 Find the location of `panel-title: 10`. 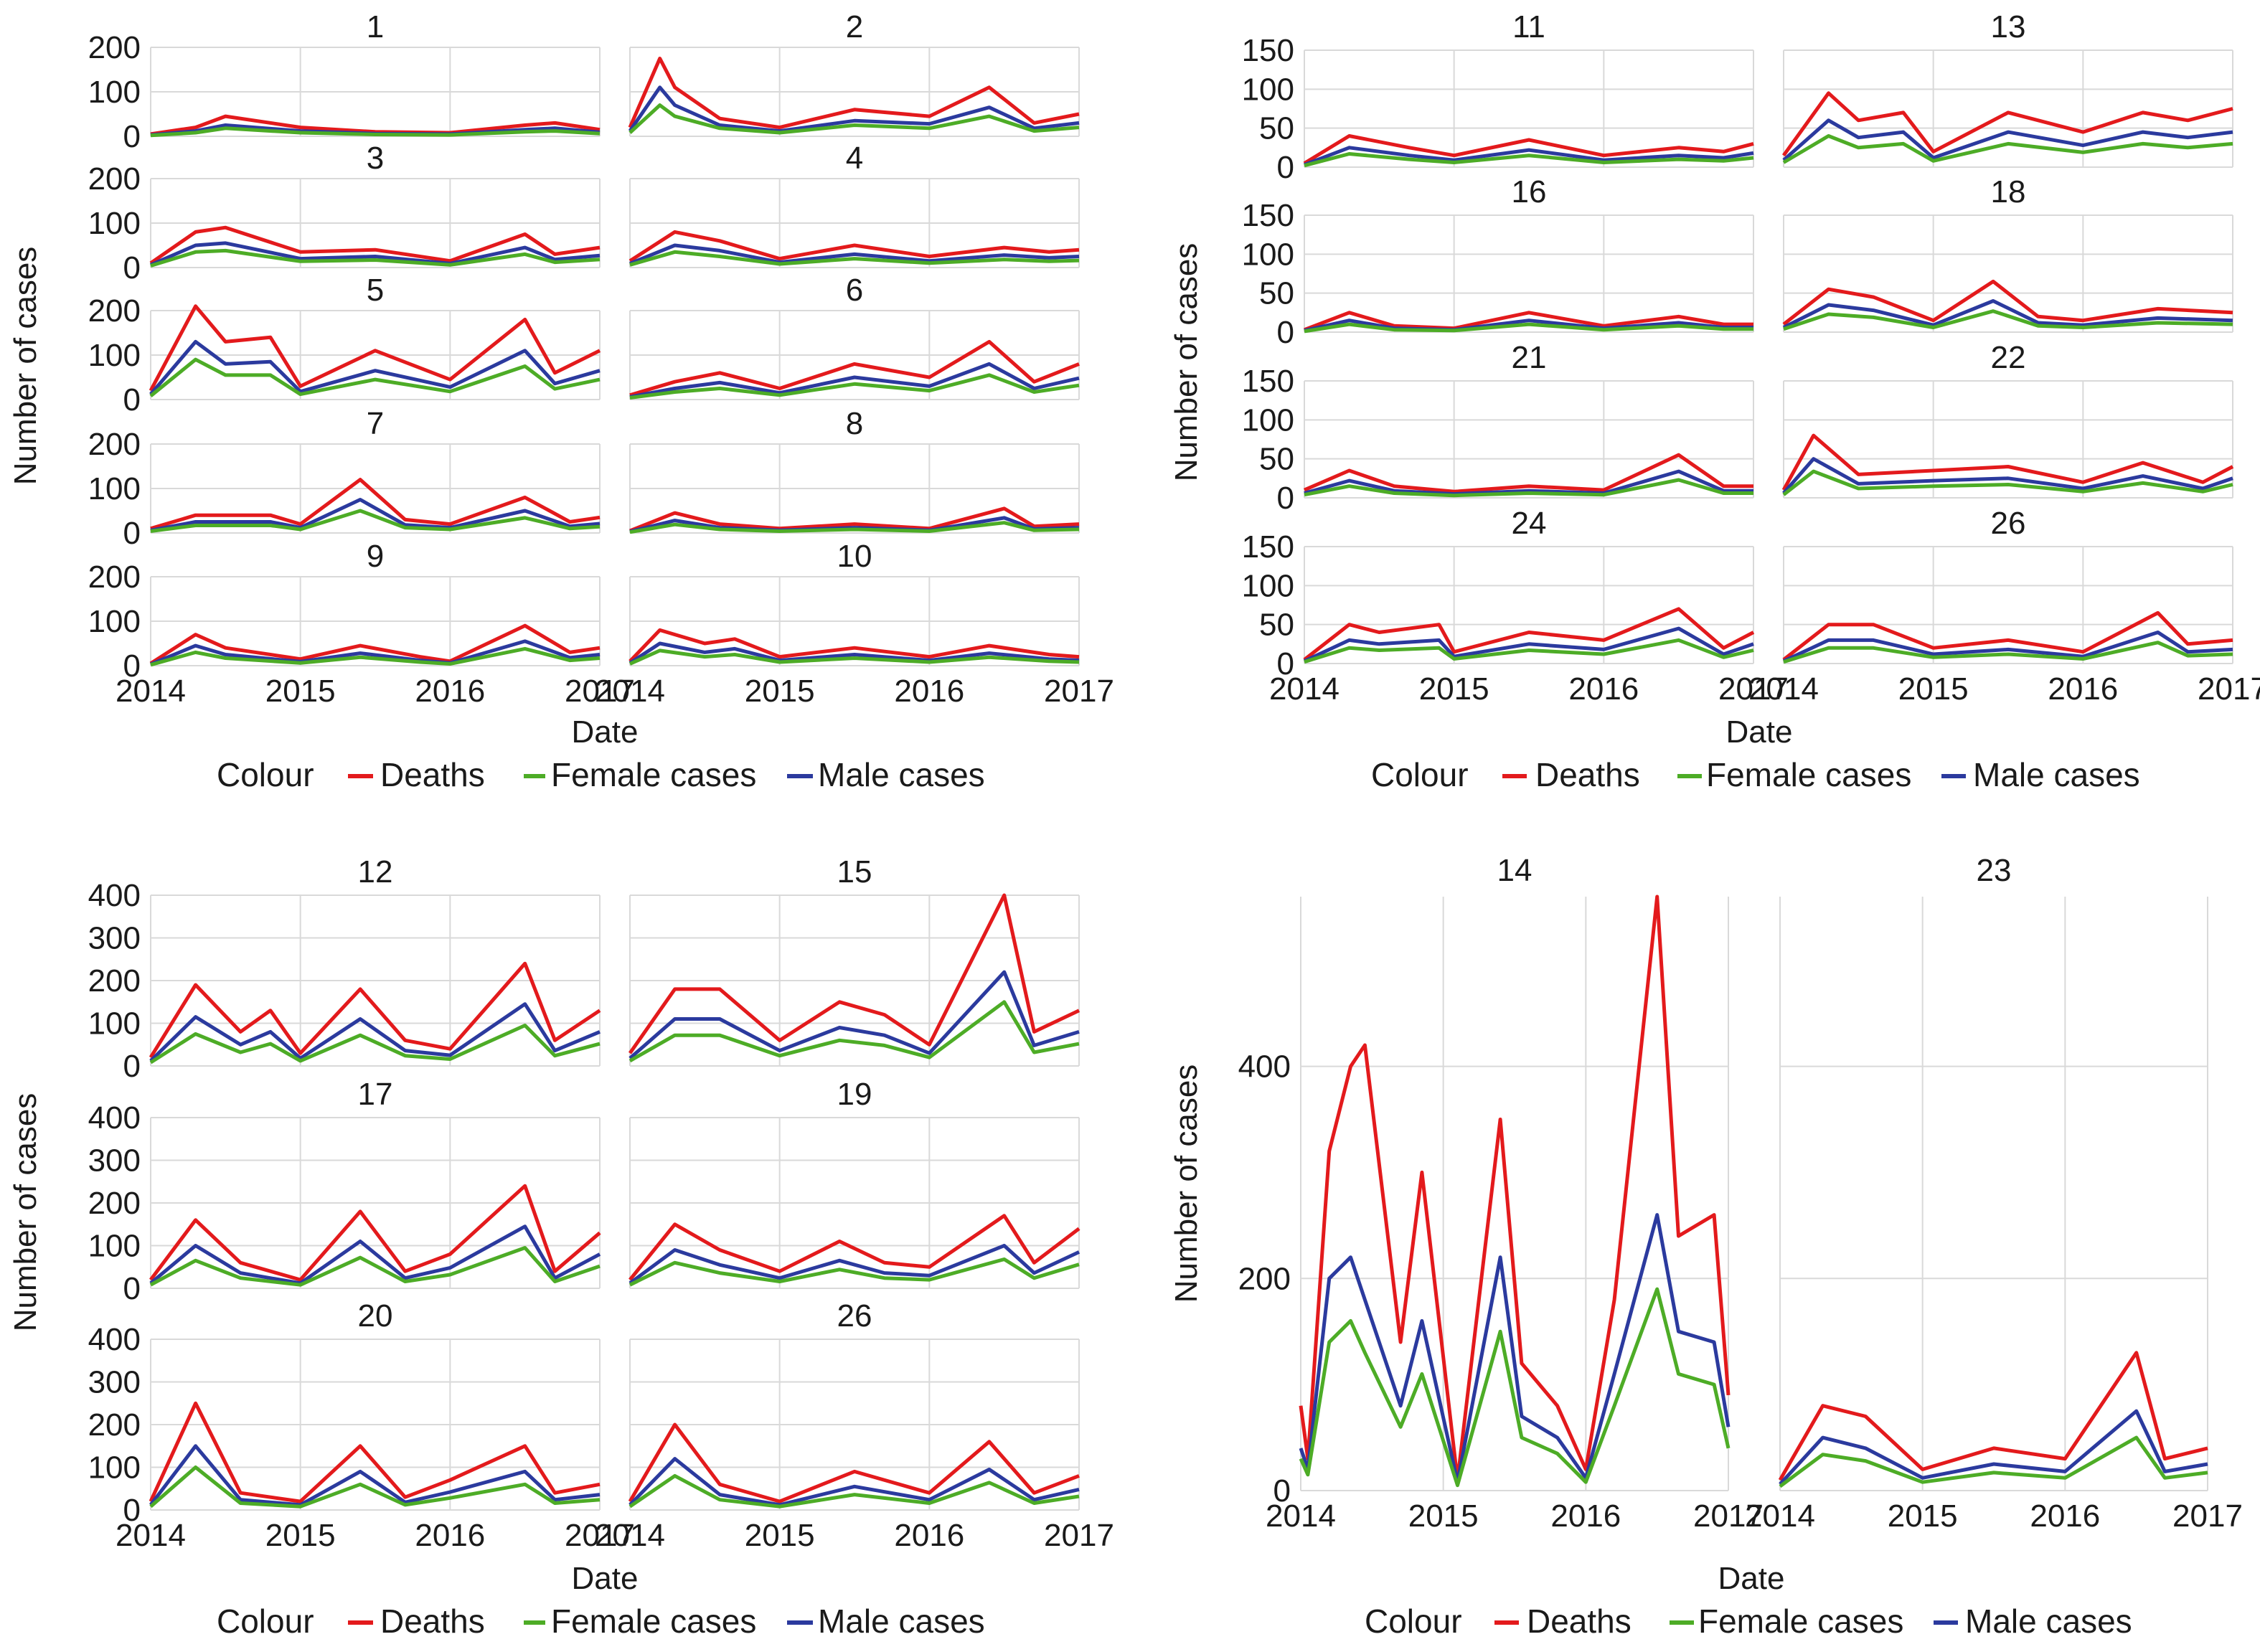

panel-title: 10 is located at coordinates (854, 556).